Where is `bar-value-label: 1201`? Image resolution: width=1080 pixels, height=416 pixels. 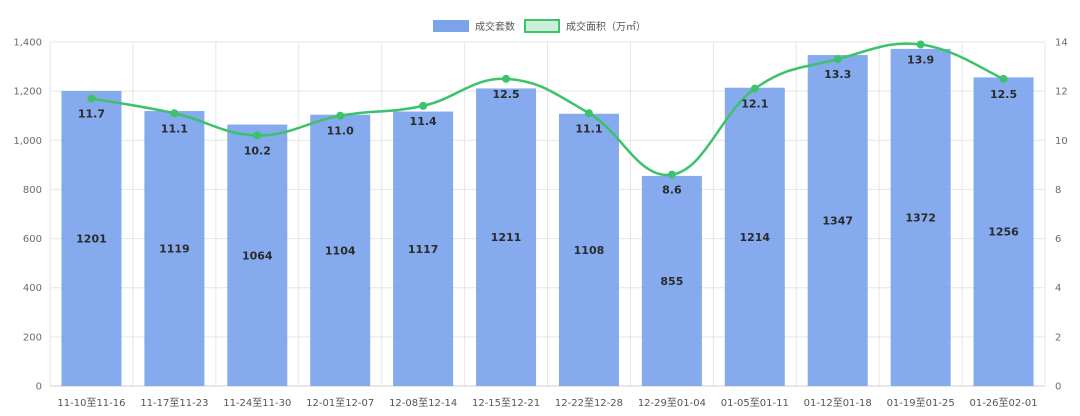
bar-value-label: 1201 is located at coordinates (91, 238).